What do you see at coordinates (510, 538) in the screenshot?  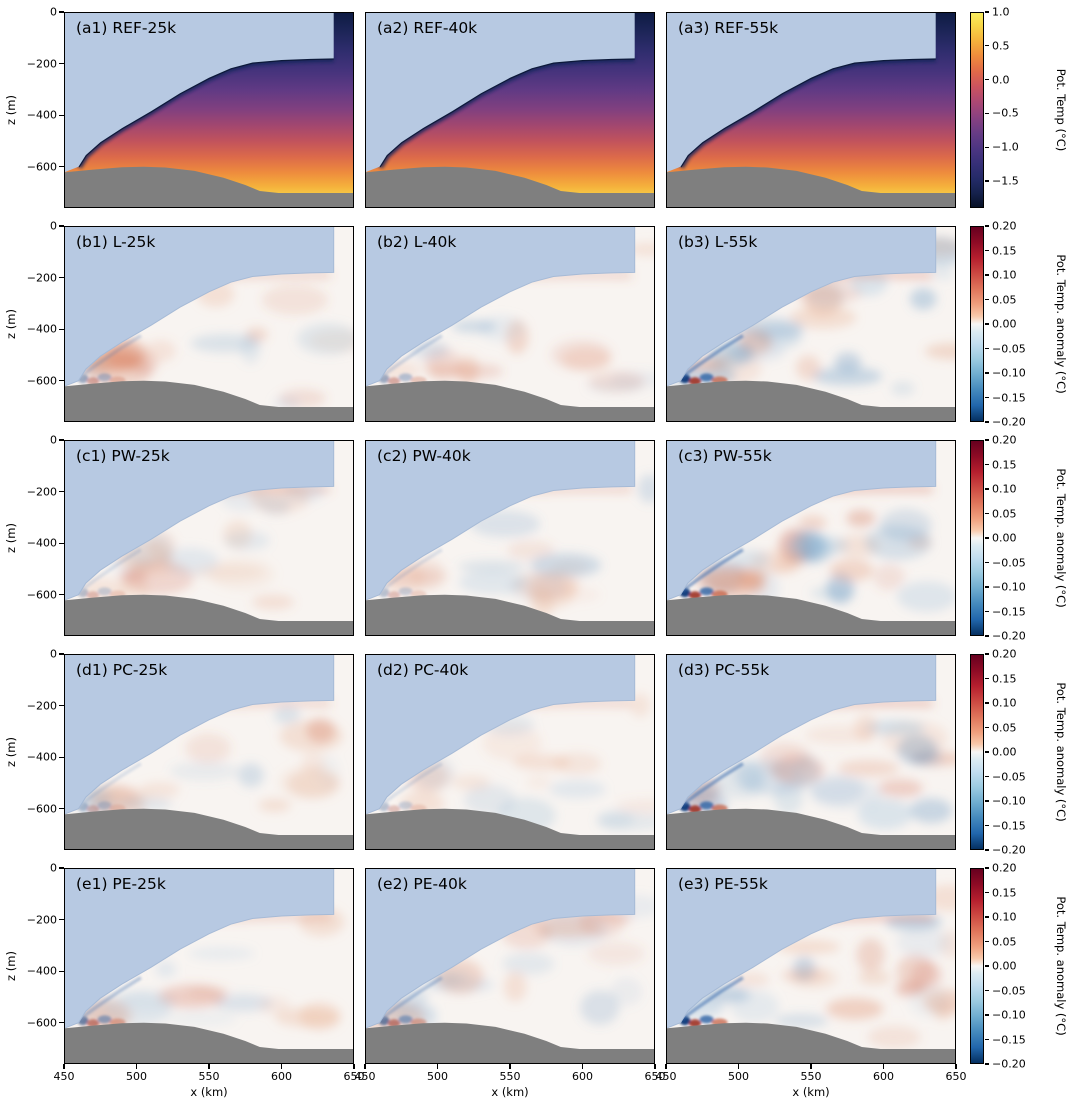 I see `section-plot-c2` at bounding box center [510, 538].